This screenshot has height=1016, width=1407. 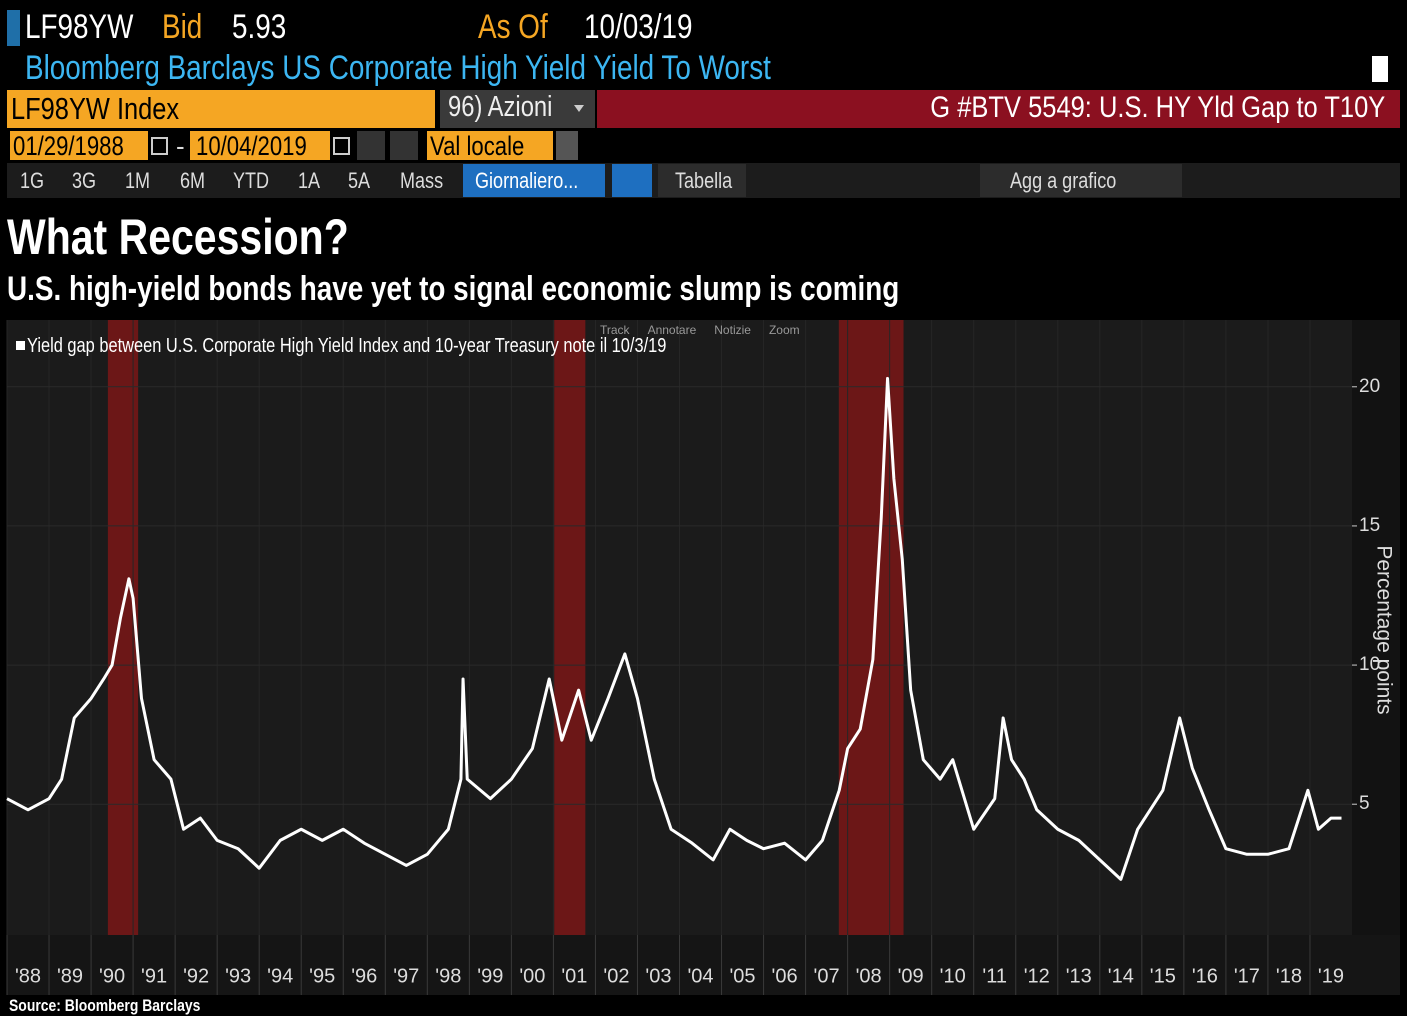 I want to click on source: Source: Bloomberg Barclays, so click(x=105, y=1005).